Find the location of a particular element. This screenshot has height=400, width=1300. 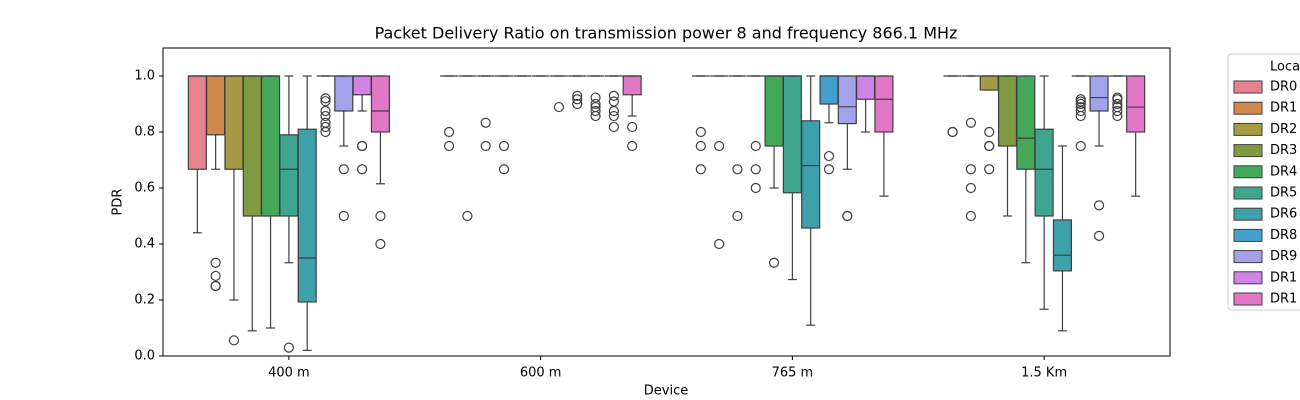

legend-label: DR4 is located at coordinates (1283, 171).